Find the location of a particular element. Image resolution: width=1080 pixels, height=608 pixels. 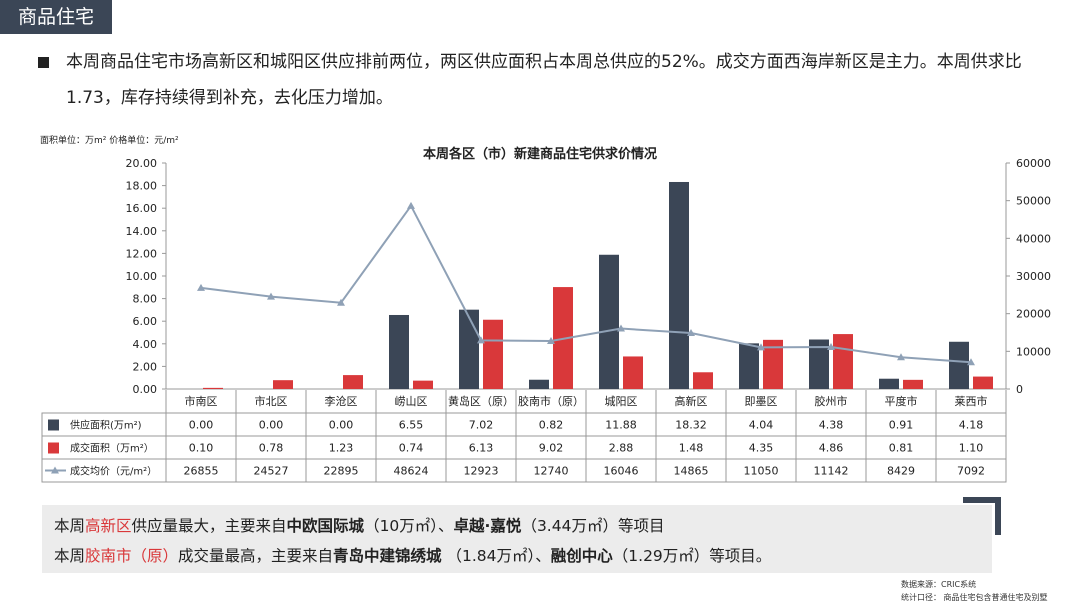

data-label: 11050 is located at coordinates (761, 471).